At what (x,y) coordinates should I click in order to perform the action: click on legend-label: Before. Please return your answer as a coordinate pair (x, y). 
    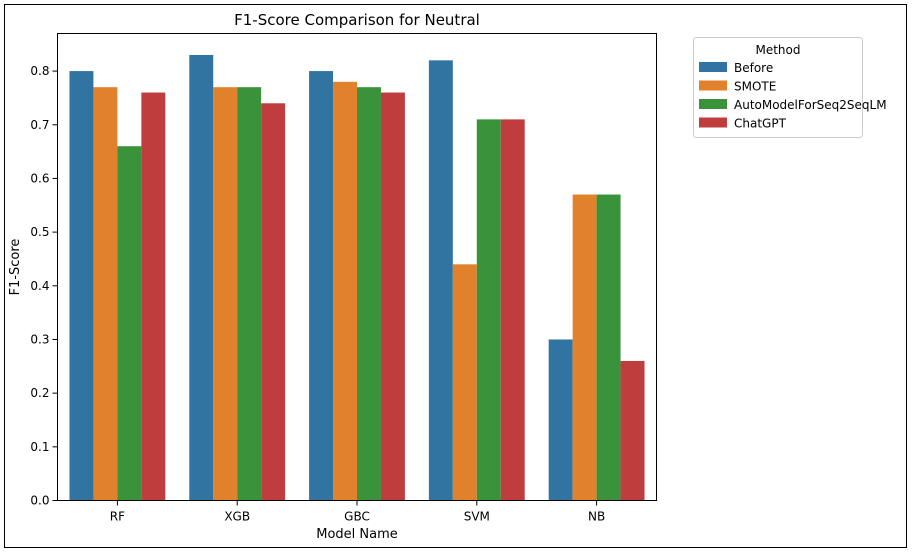
    Looking at the image, I should click on (753, 68).